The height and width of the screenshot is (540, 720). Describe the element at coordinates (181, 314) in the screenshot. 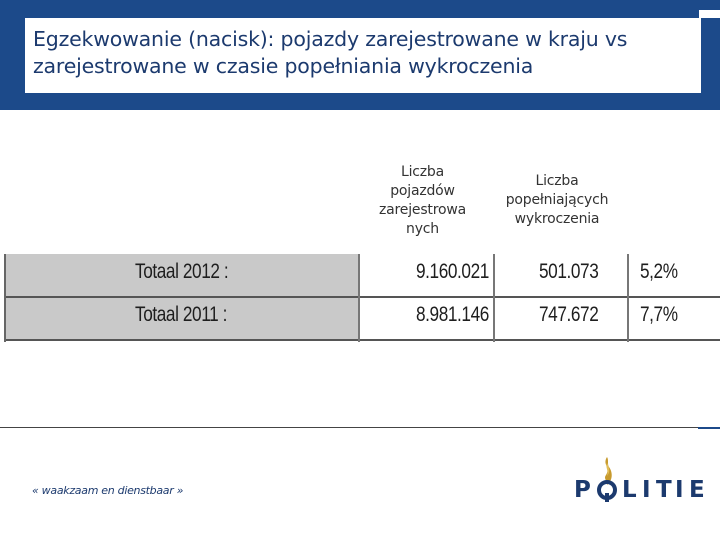

I see `row-label: Totaal 2011 :` at that location.